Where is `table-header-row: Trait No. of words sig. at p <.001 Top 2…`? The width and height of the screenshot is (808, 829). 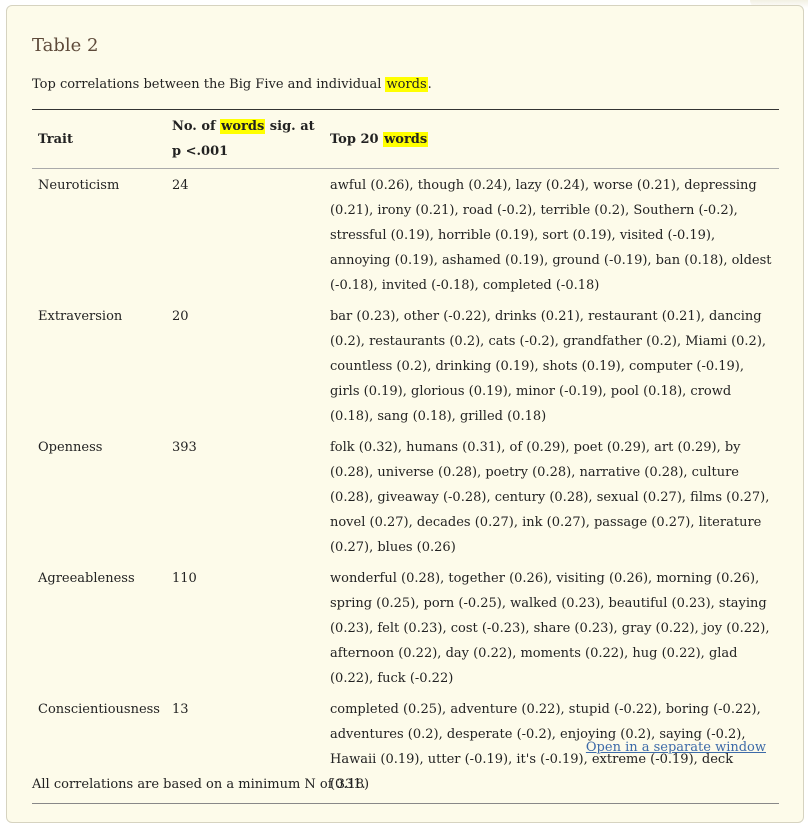 table-header-row: Trait No. of words sig. at p <.001 Top 2… is located at coordinates (405, 139).